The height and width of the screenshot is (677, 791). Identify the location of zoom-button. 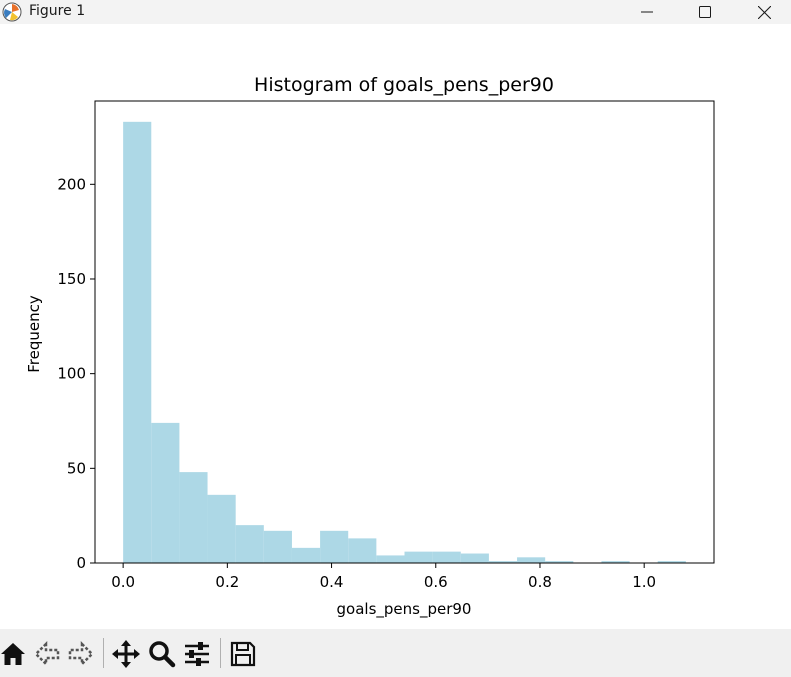
(162, 654).